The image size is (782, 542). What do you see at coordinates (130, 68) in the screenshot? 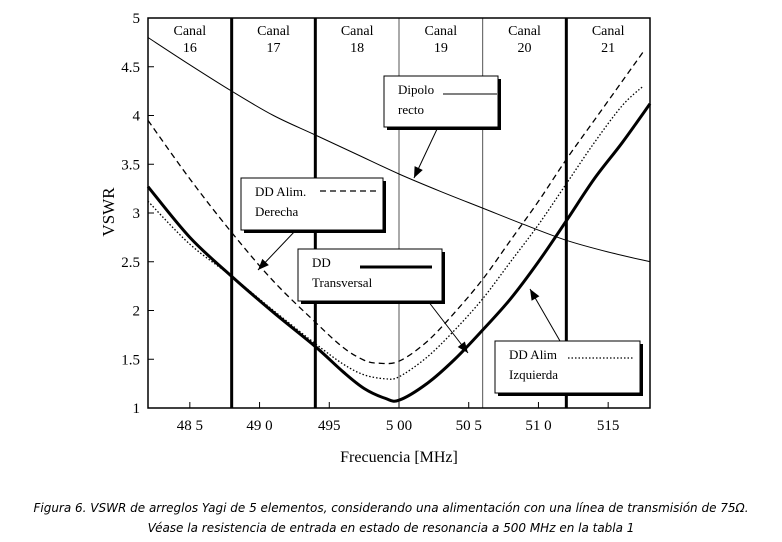
I see `y-tick-label: 4.5` at bounding box center [130, 68].